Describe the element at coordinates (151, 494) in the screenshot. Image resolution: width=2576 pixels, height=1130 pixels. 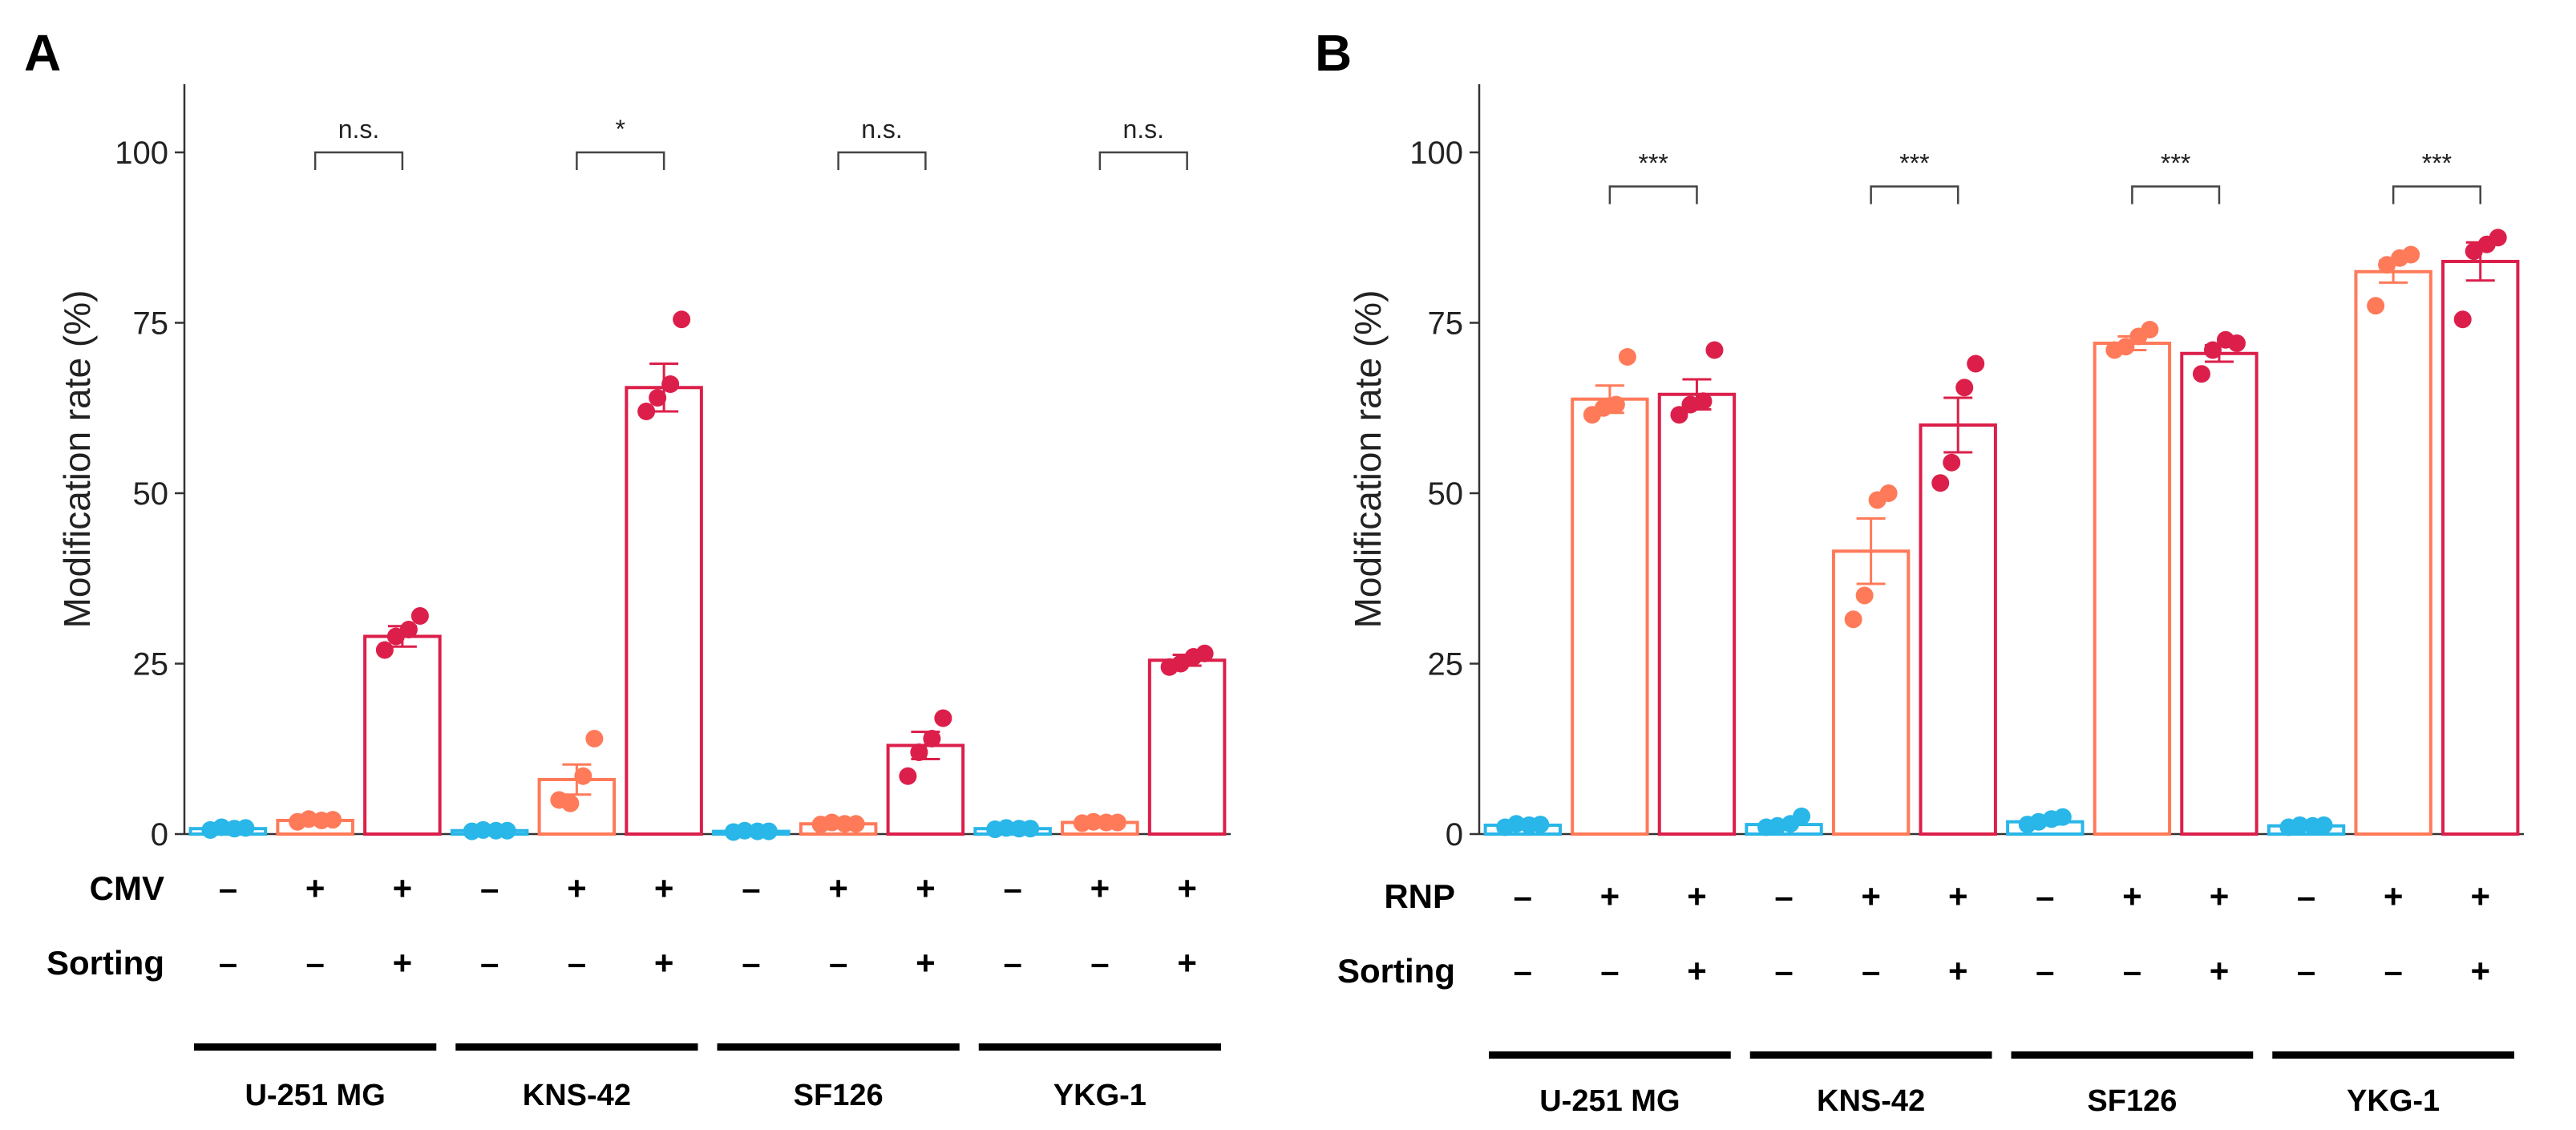
I see `y-tick-label: 50` at that location.